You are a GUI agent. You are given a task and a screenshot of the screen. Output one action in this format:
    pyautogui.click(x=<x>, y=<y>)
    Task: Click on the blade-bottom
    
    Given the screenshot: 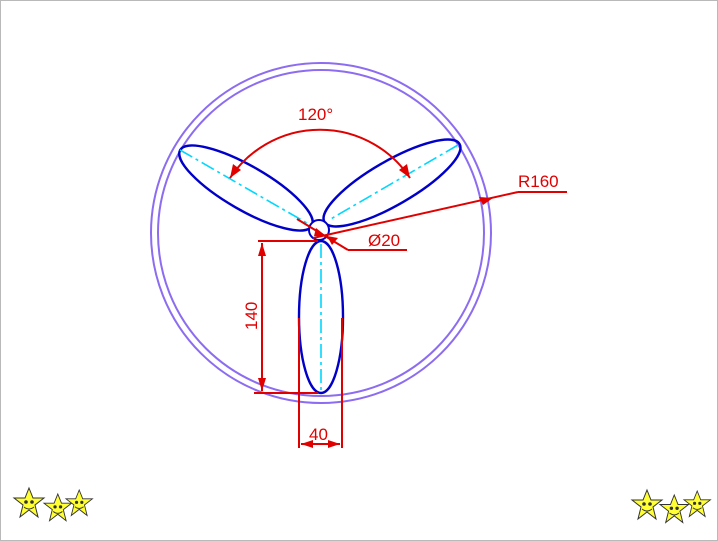 What is the action you would take?
    pyautogui.click(x=321, y=317)
    